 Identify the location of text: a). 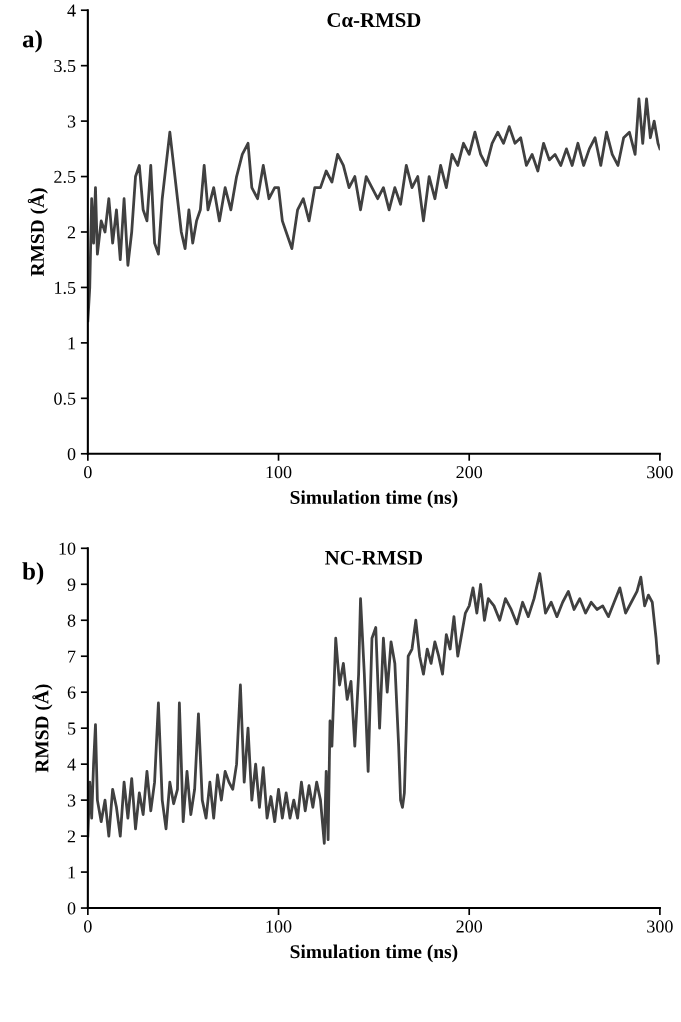
(32, 41).